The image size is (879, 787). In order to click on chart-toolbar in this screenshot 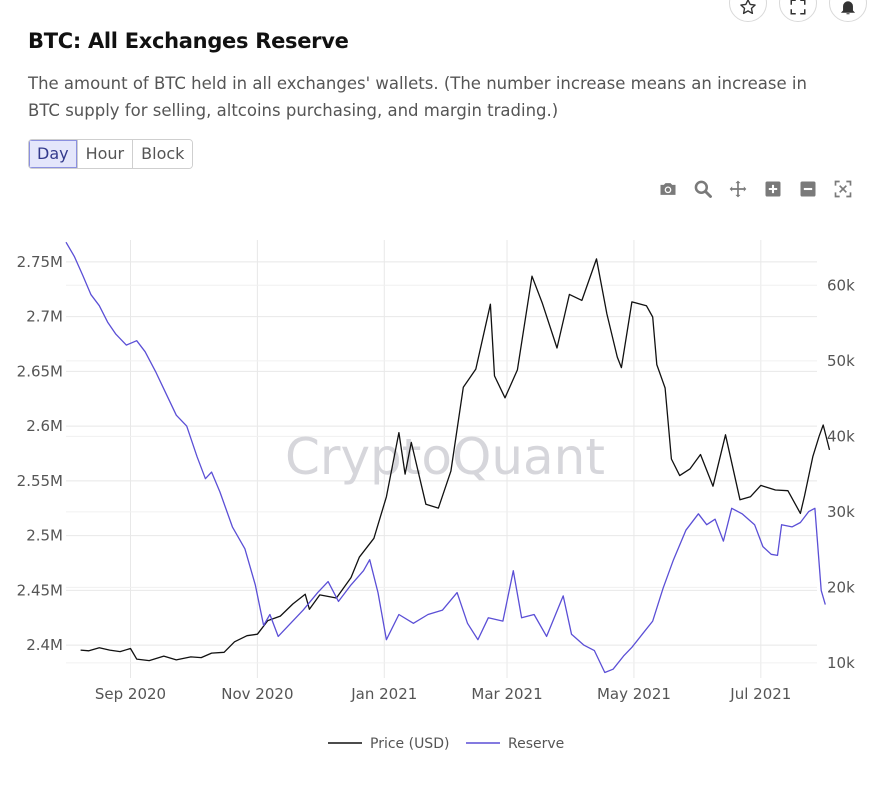, I will do `click(755, 189)`.